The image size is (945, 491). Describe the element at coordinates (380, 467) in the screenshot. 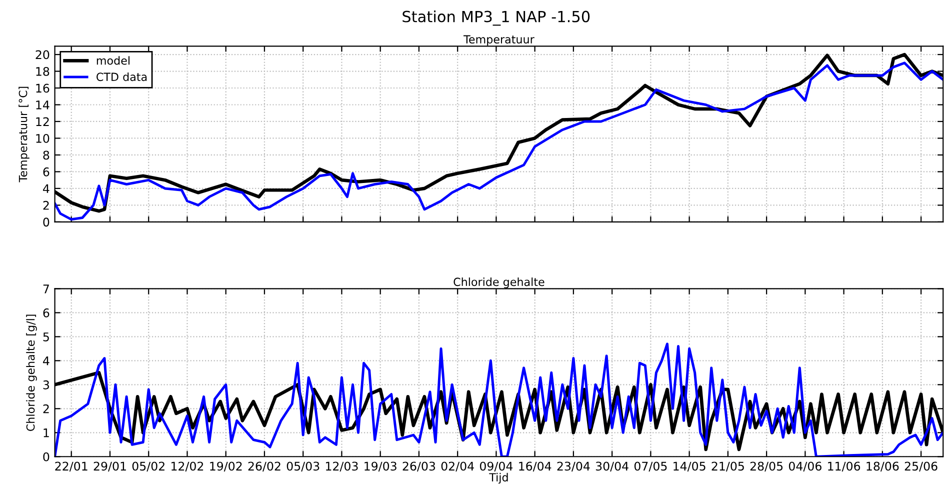

I see `x-tick-label: 19/03` at that location.